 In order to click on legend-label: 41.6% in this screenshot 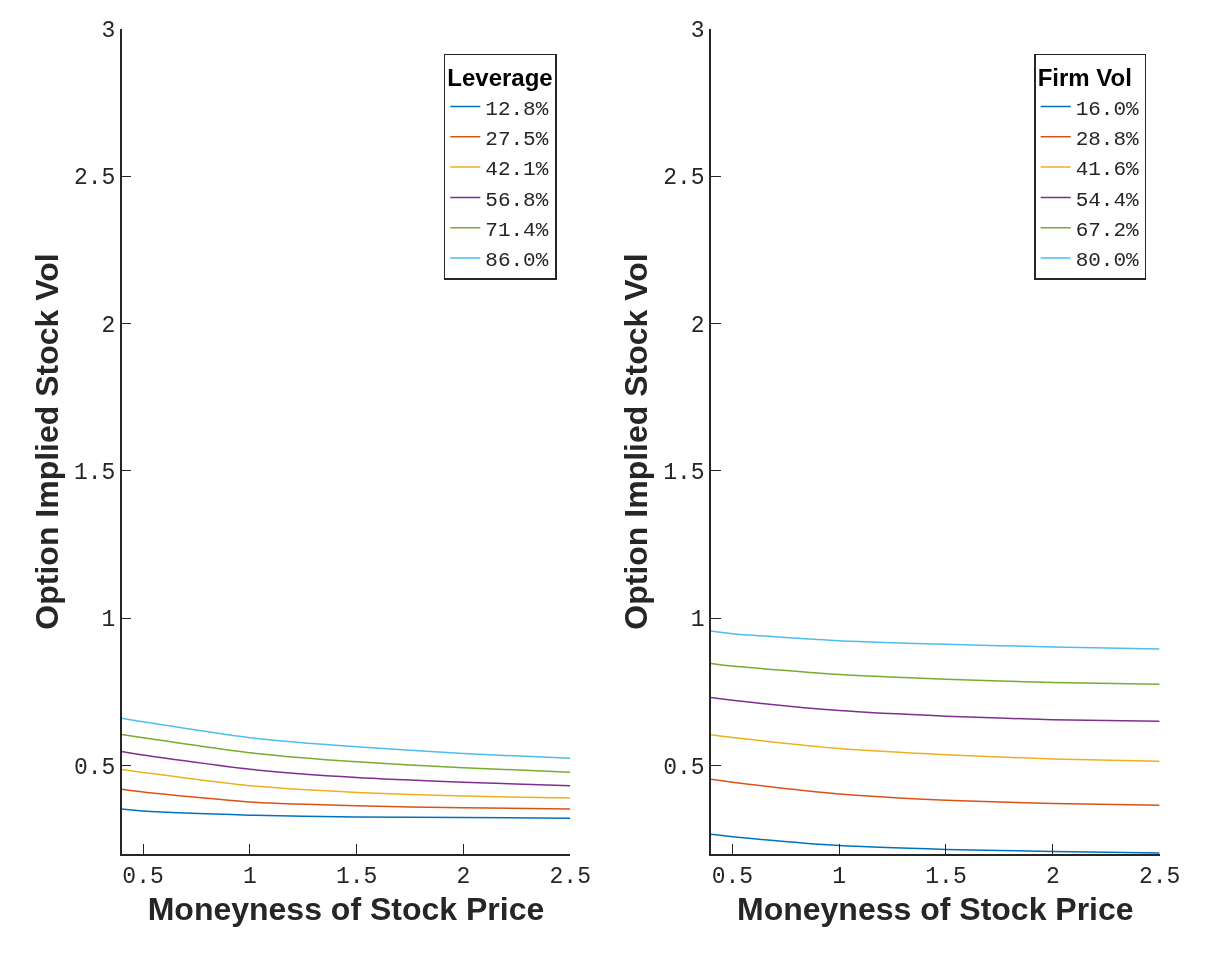, I will do `click(1107, 170)`.